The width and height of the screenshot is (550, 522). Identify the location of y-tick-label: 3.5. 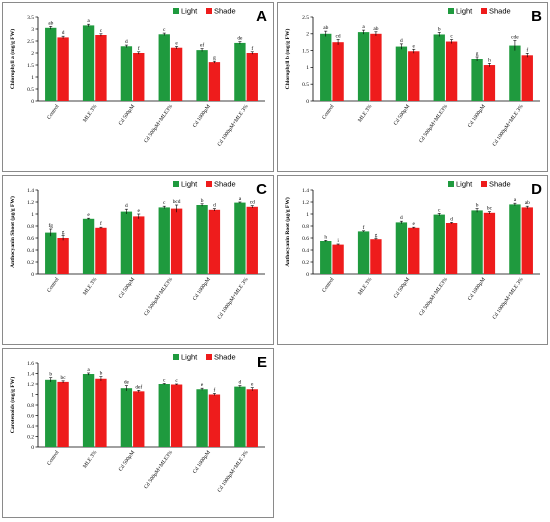
(30, 18).